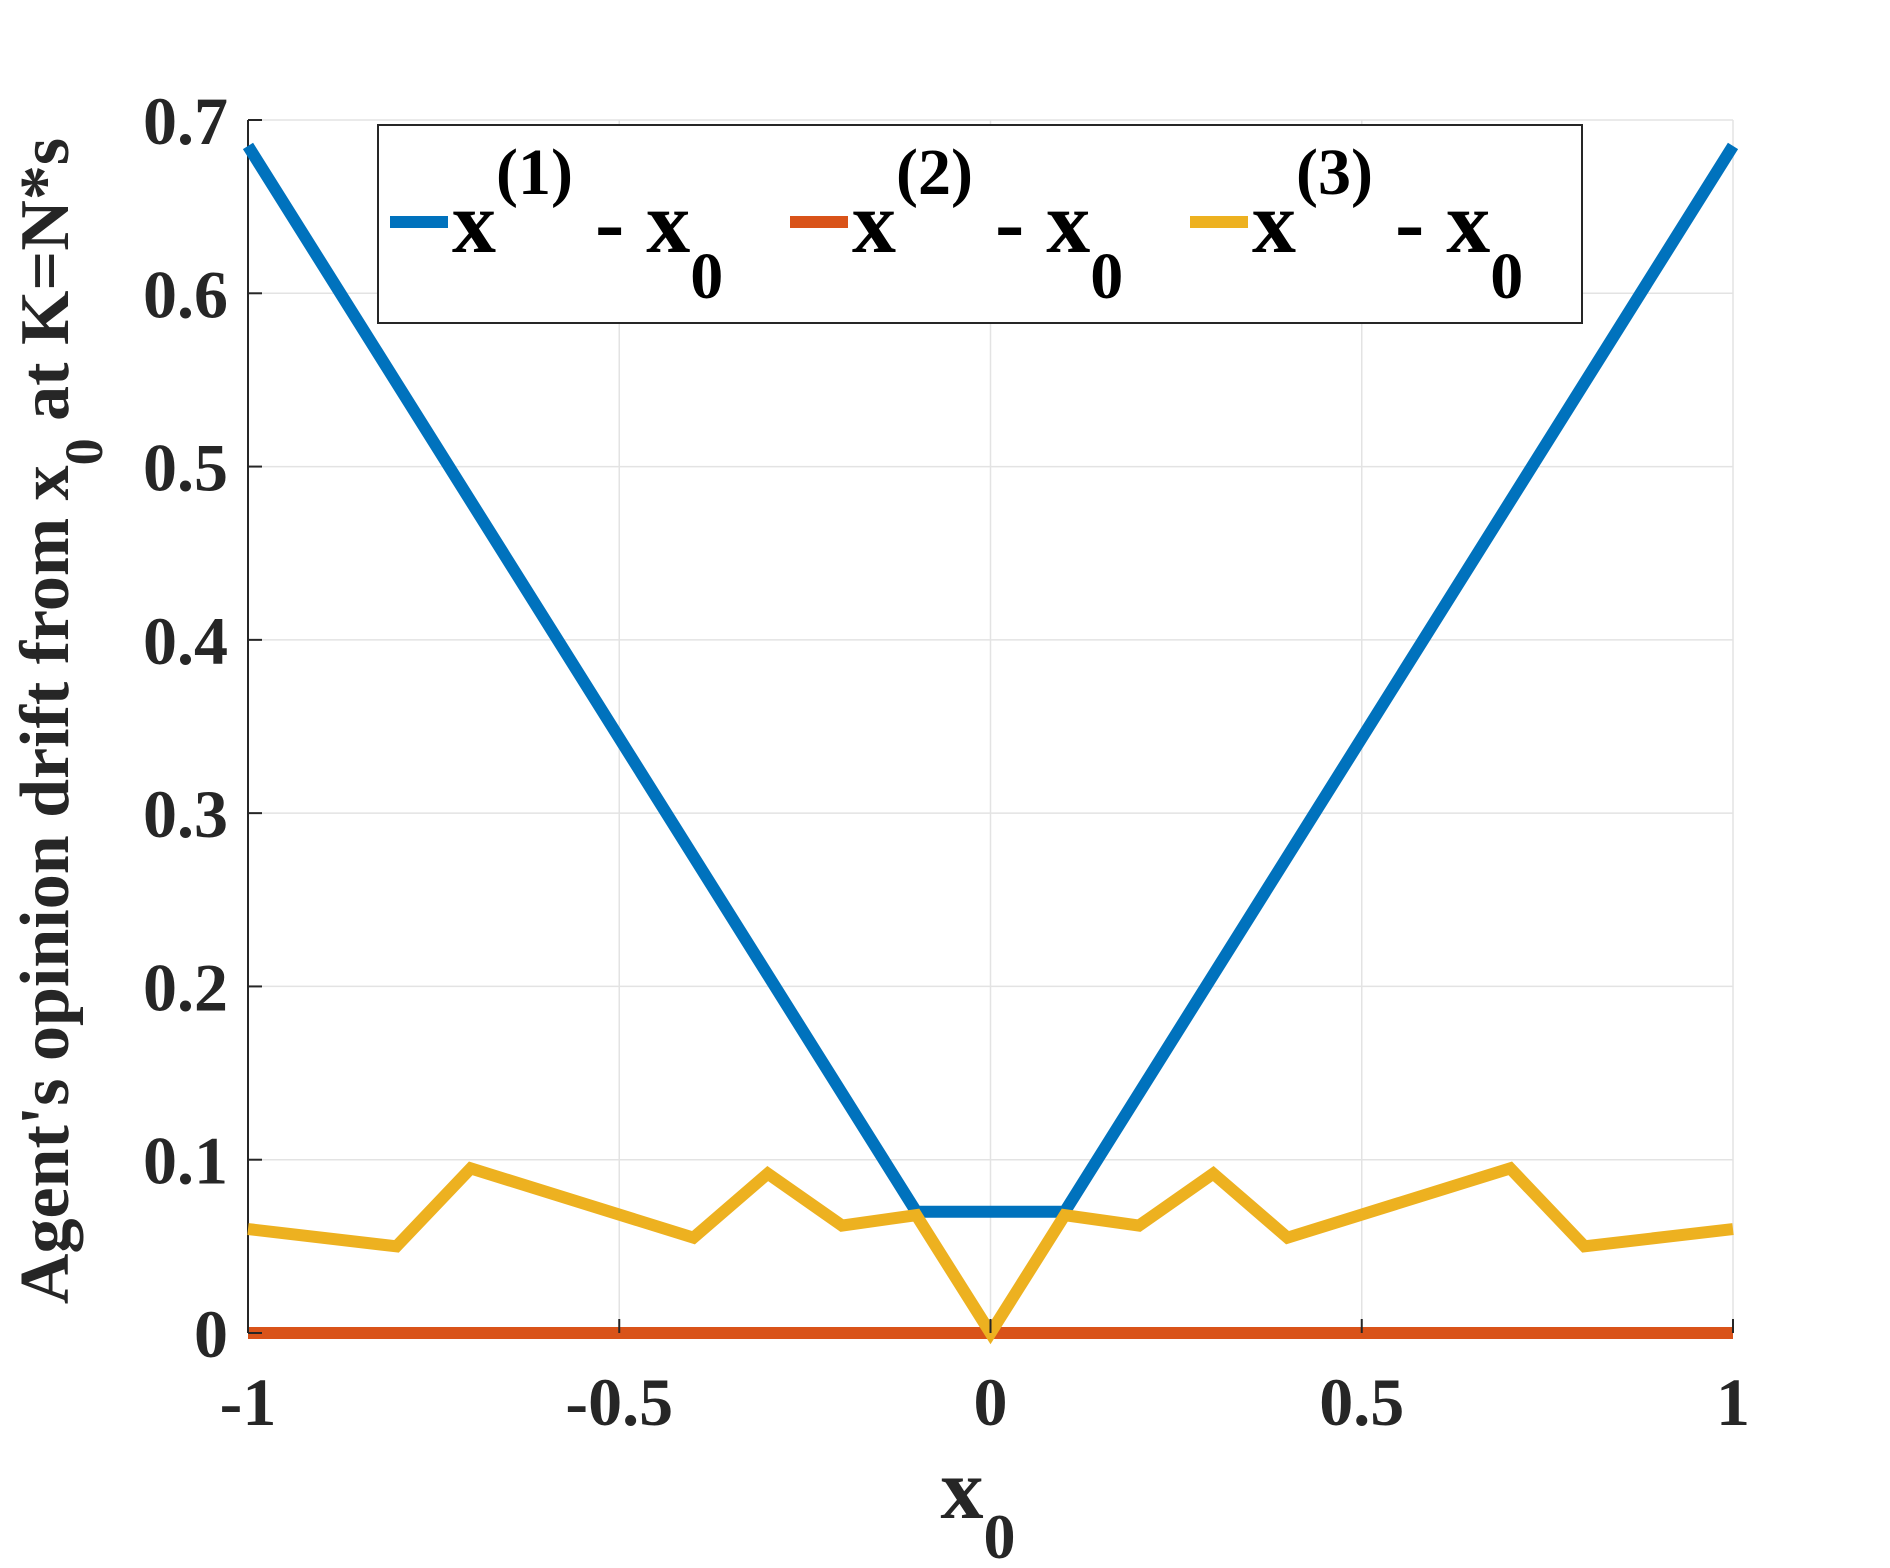 The image size is (1890, 1568). I want to click on y-tick-label: 0.6, so click(185, 294).